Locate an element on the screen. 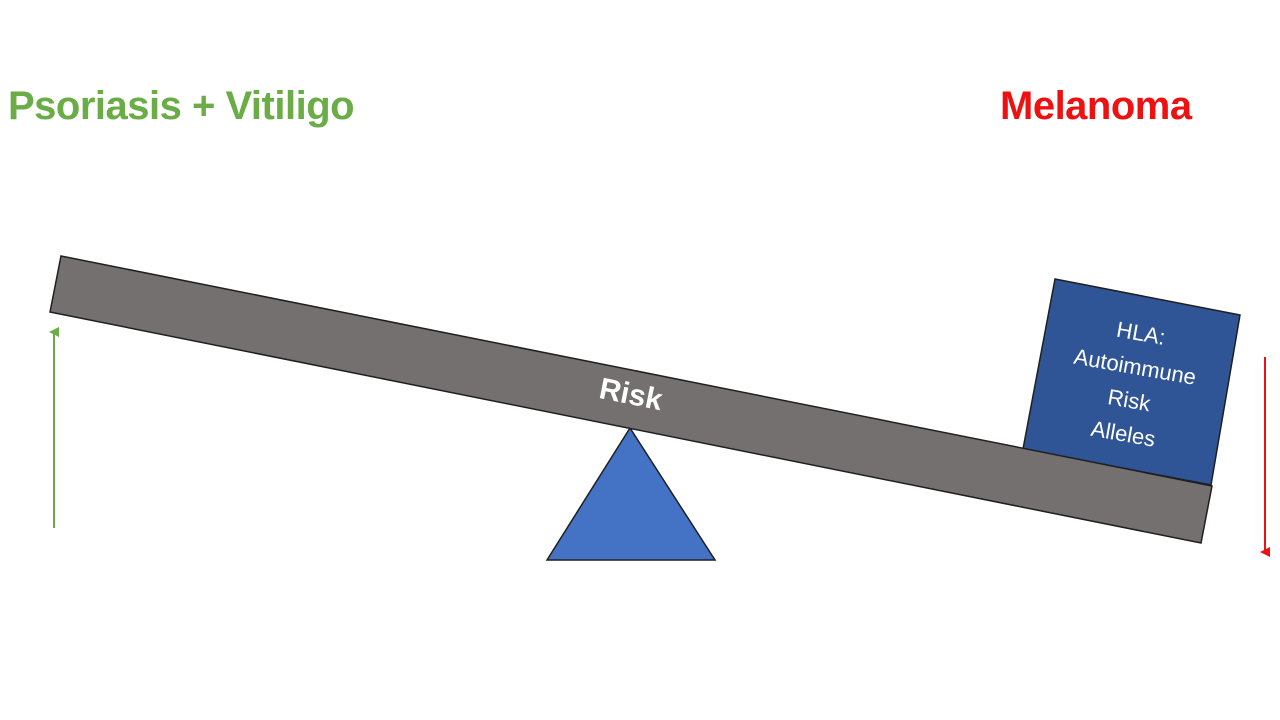  melanoma-label: Melanoma is located at coordinates (1096, 106).